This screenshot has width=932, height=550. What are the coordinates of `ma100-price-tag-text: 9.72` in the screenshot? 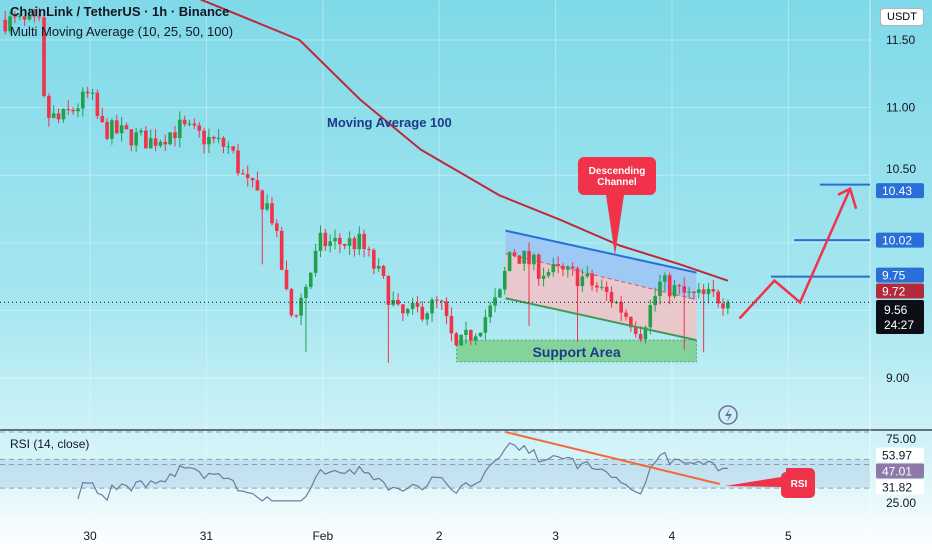 It's located at (894, 292).